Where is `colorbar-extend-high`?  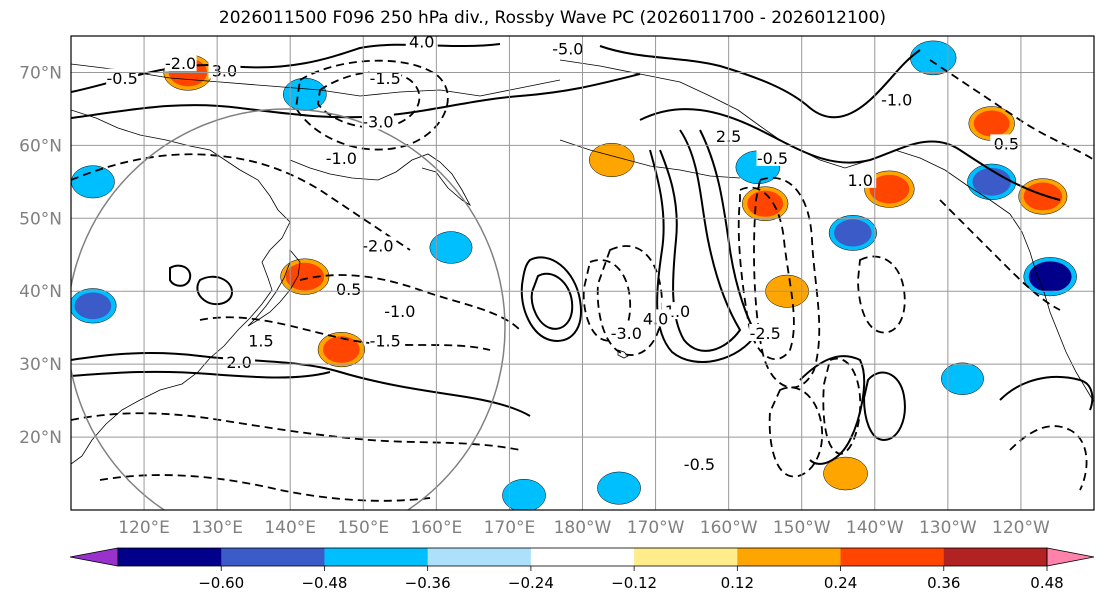
colorbar-extend-high is located at coordinates (1070, 557).